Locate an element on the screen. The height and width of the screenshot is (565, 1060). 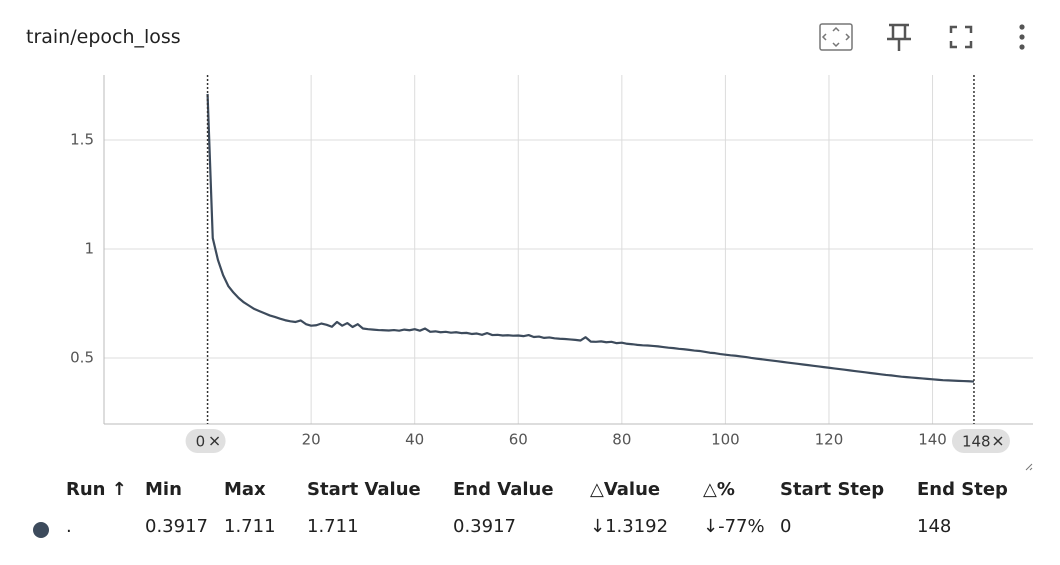
pin-button is located at coordinates (899, 37).